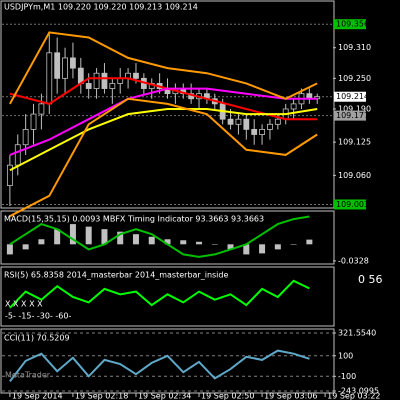 This screenshot has width=400, height=400. Describe the element at coordinates (353, 260) in the screenshot. I see `y-tick-label: -0.0328` at that location.